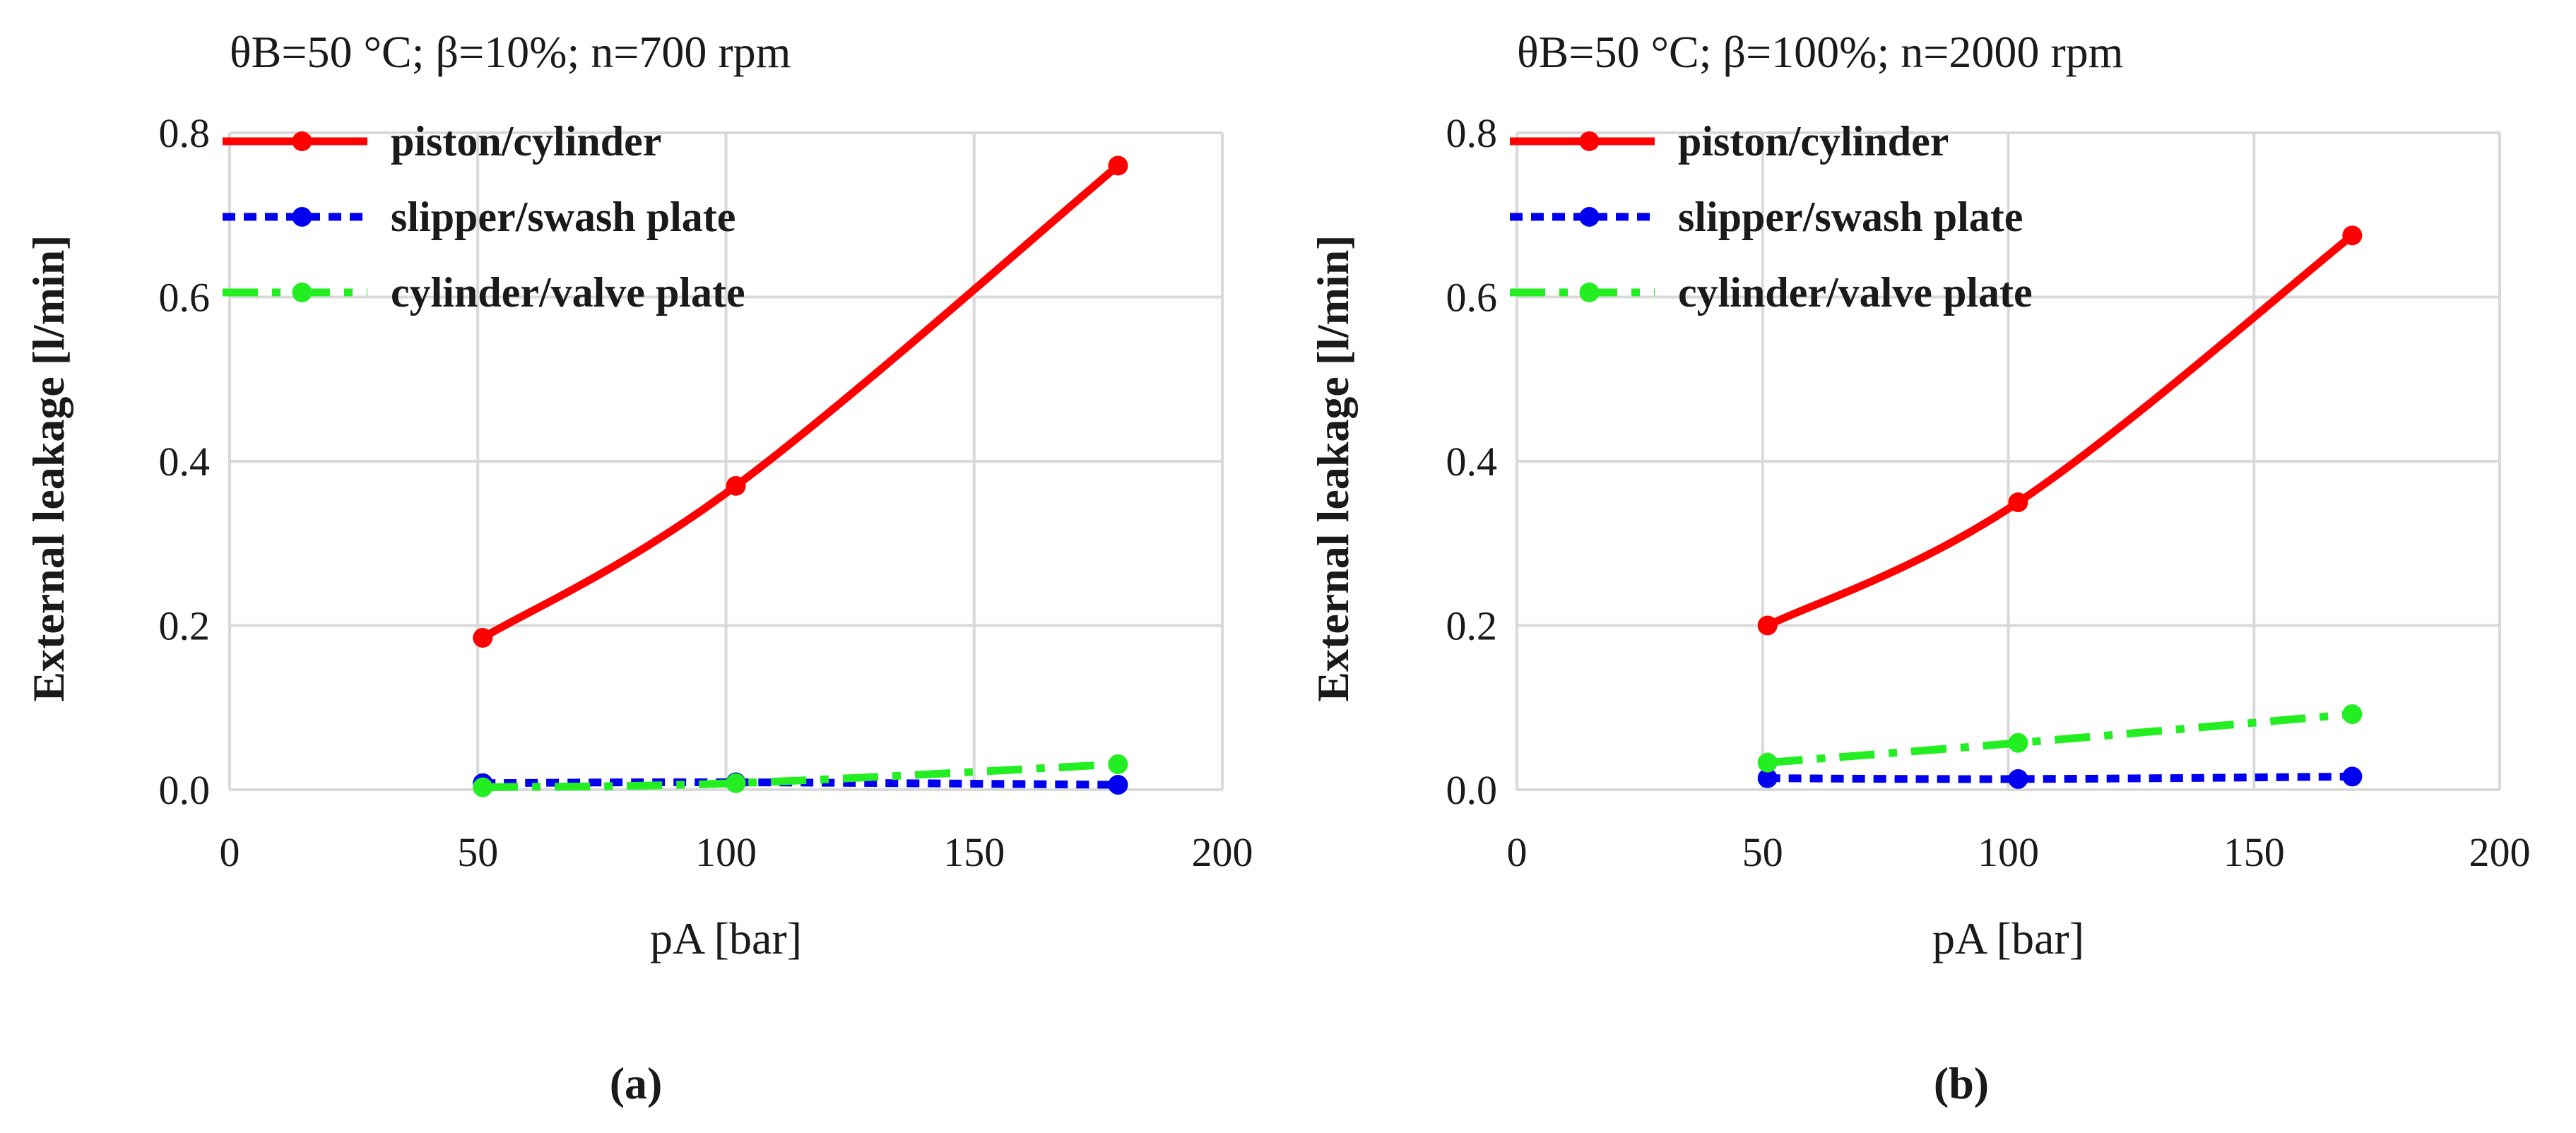 This screenshot has height=1133, width=2576. I want to click on chart-title: θB=50 °C; β=100%; n=2000 rpm, so click(1820, 52).